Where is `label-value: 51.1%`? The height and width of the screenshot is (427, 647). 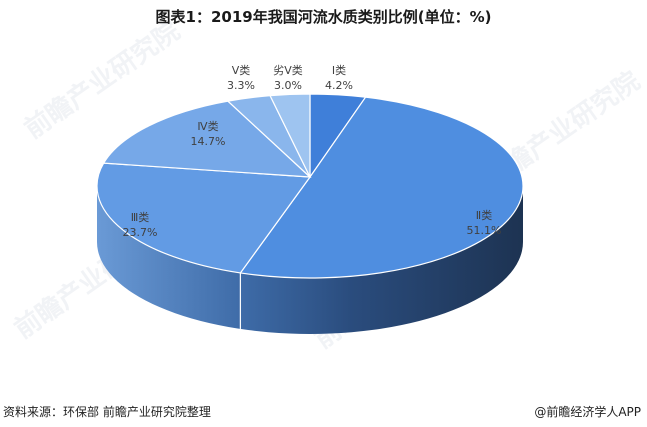
label-value: 51.1% is located at coordinates (484, 230).